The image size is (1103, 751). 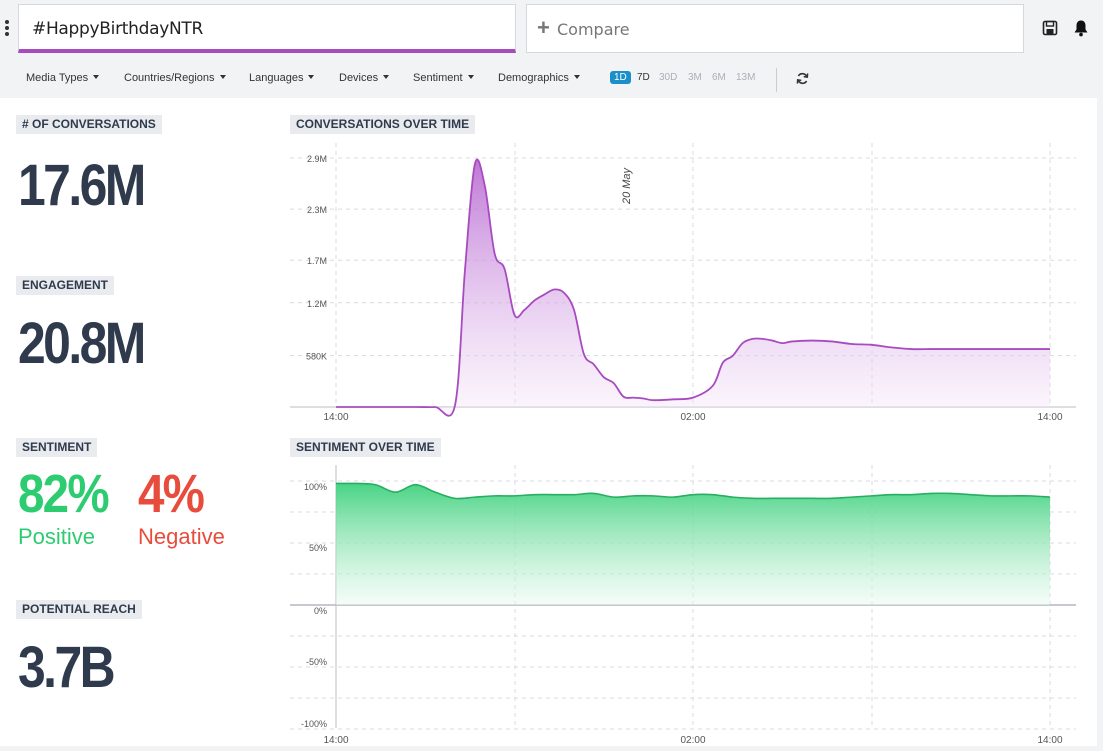 What do you see at coordinates (64, 494) in the screenshot?
I see `positive-percent: 82%` at bounding box center [64, 494].